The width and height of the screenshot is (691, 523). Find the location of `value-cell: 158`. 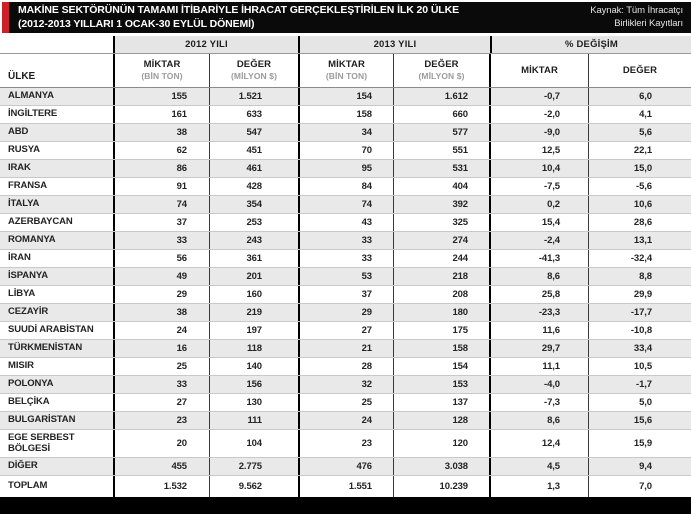

value-cell: 158 is located at coordinates (441, 348).